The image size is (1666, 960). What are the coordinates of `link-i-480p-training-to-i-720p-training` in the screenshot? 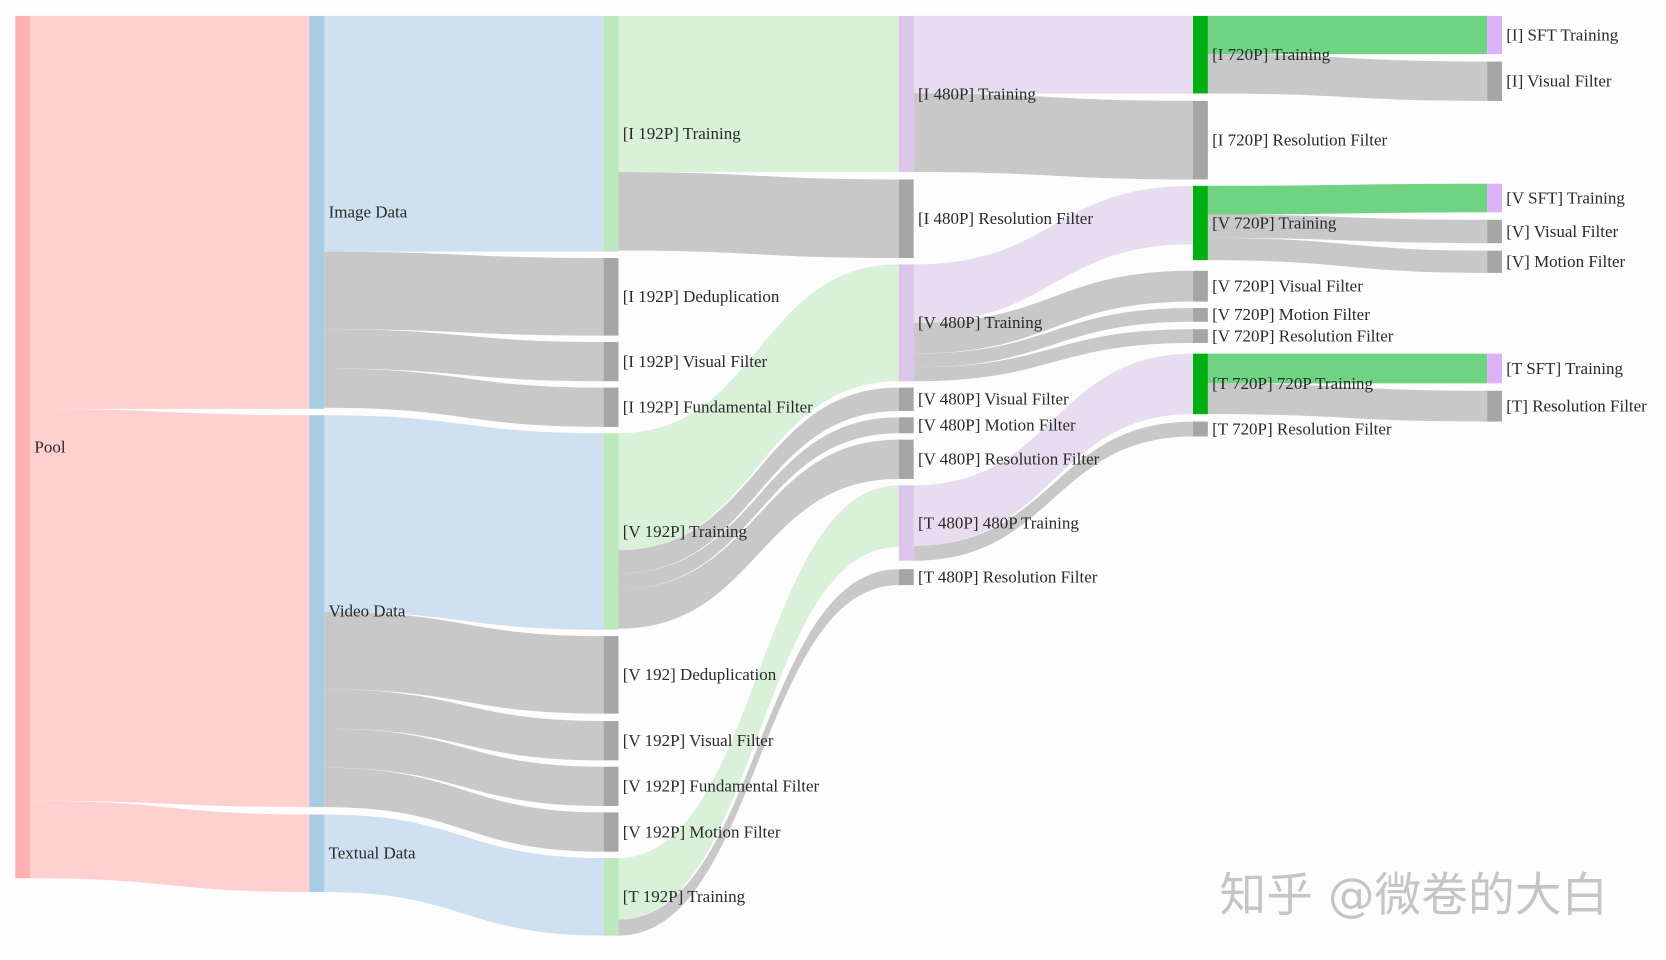 It's located at (1053, 54).